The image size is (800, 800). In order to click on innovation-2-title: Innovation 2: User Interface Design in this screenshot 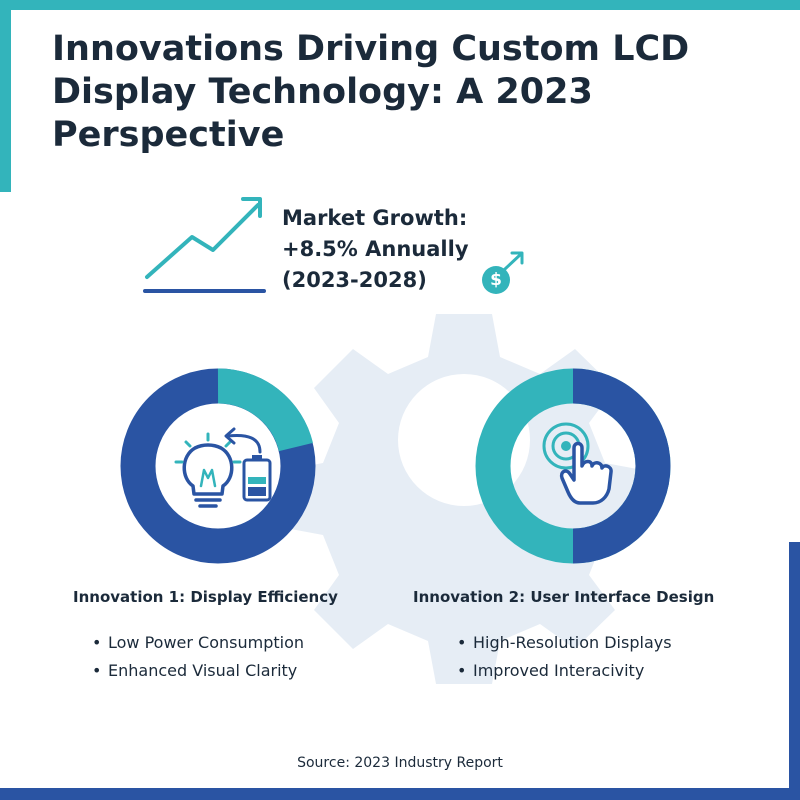, I will do `click(564, 597)`.